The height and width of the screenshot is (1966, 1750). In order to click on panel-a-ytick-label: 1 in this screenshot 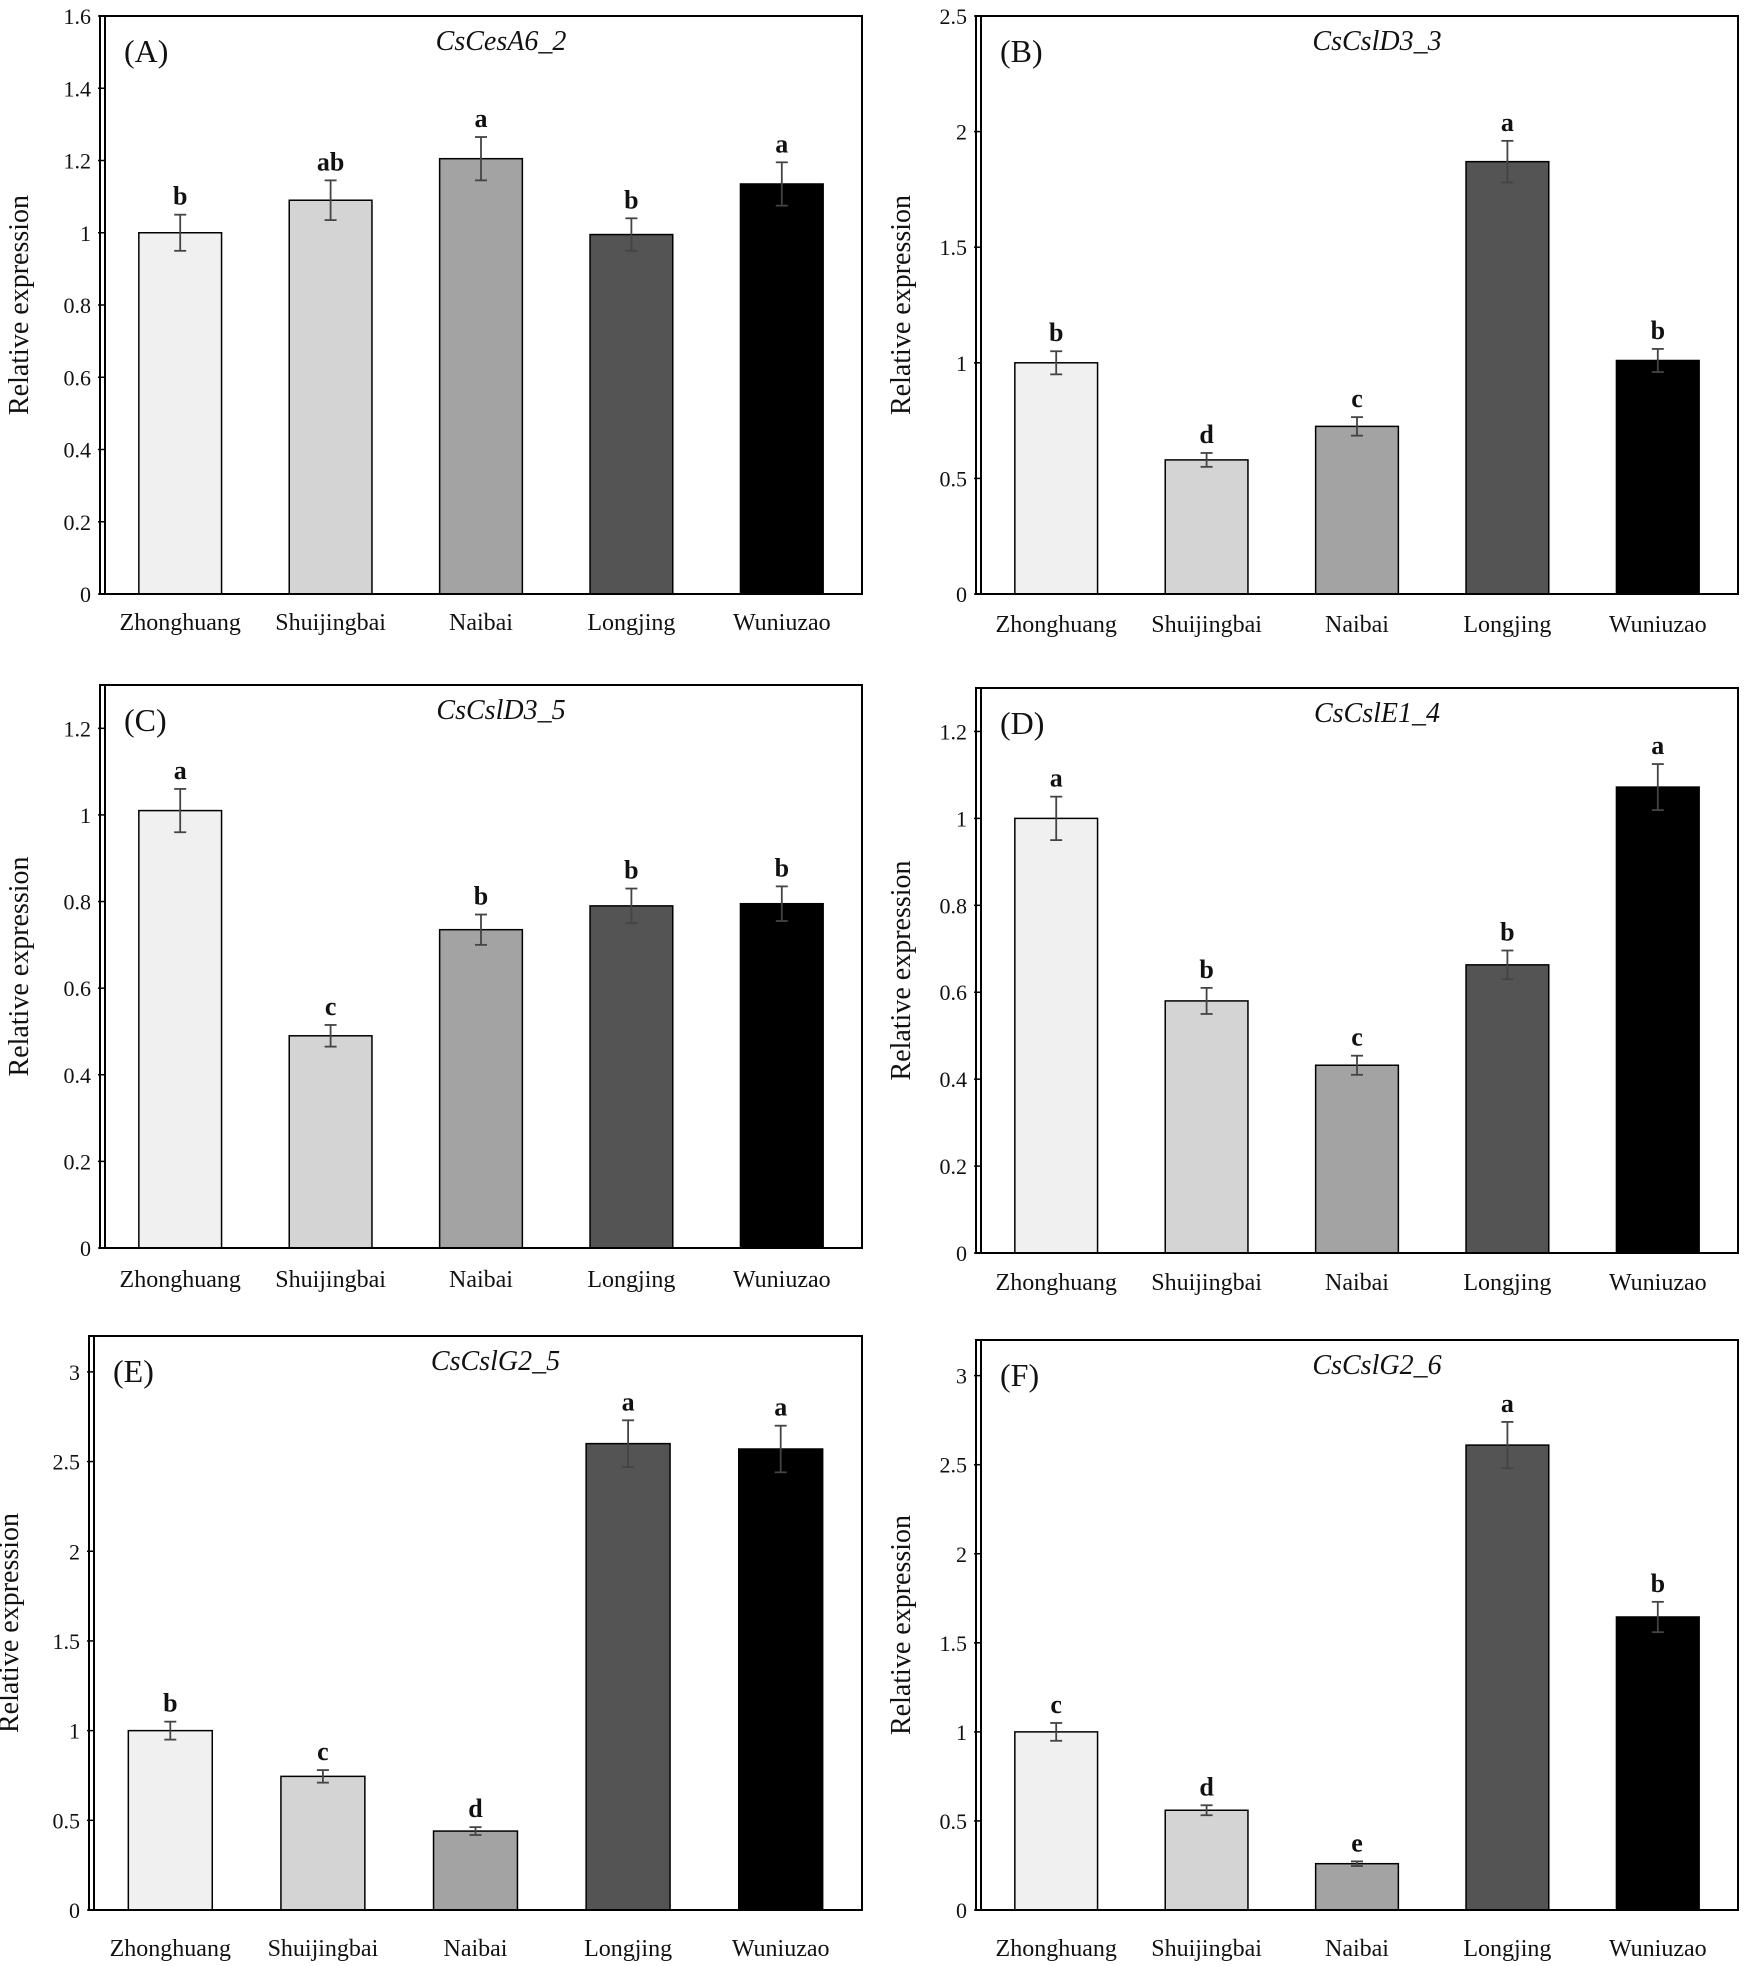, I will do `click(85, 233)`.